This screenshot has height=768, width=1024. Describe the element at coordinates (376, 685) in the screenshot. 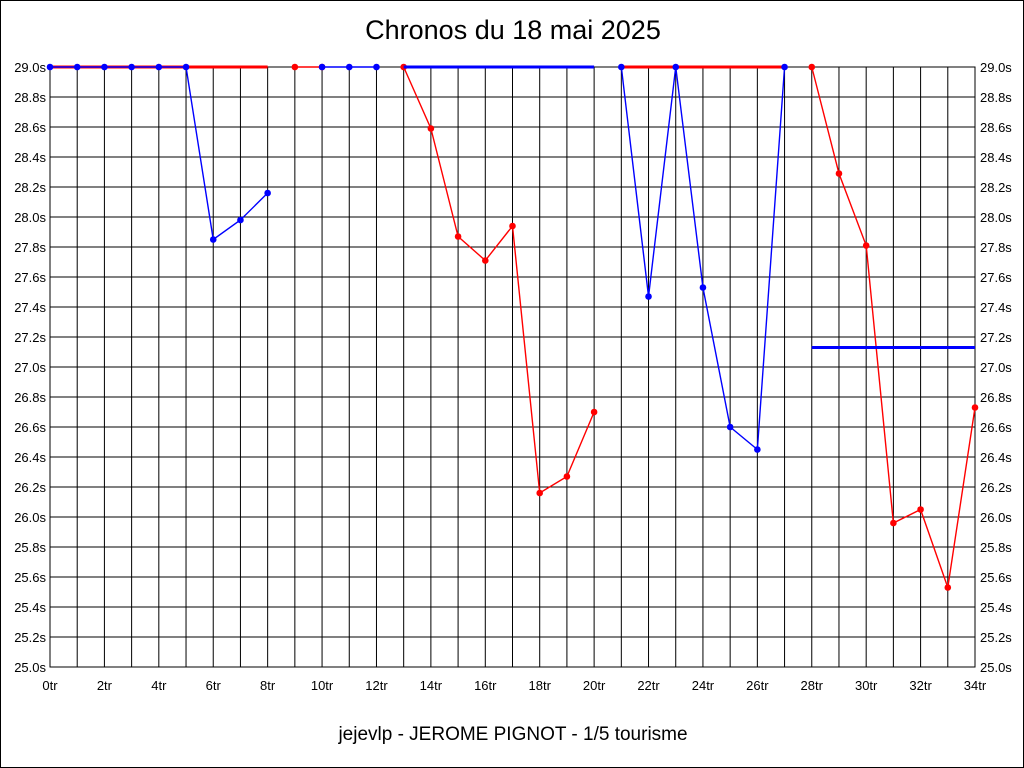

I see `x-tick-label: 12tr` at that location.